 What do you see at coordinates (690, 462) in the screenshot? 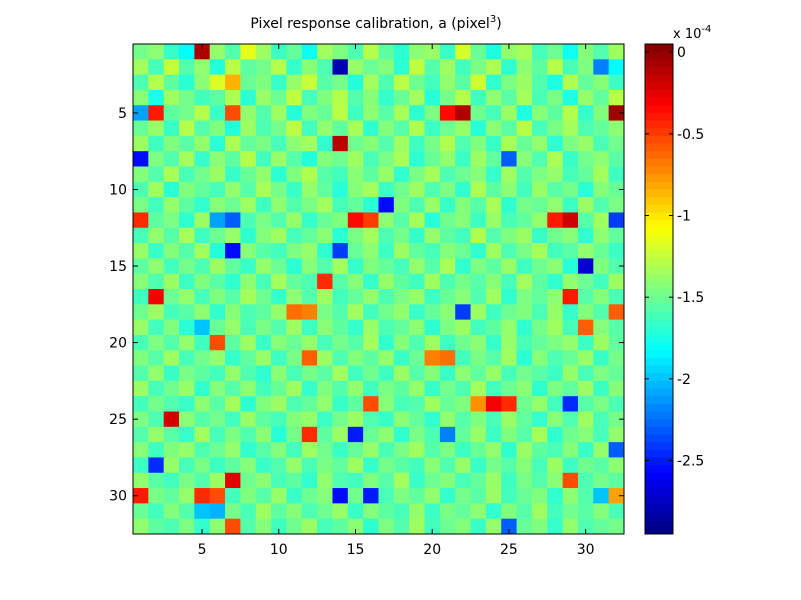
I see `colorbar-tick-label: -2.5` at bounding box center [690, 462].